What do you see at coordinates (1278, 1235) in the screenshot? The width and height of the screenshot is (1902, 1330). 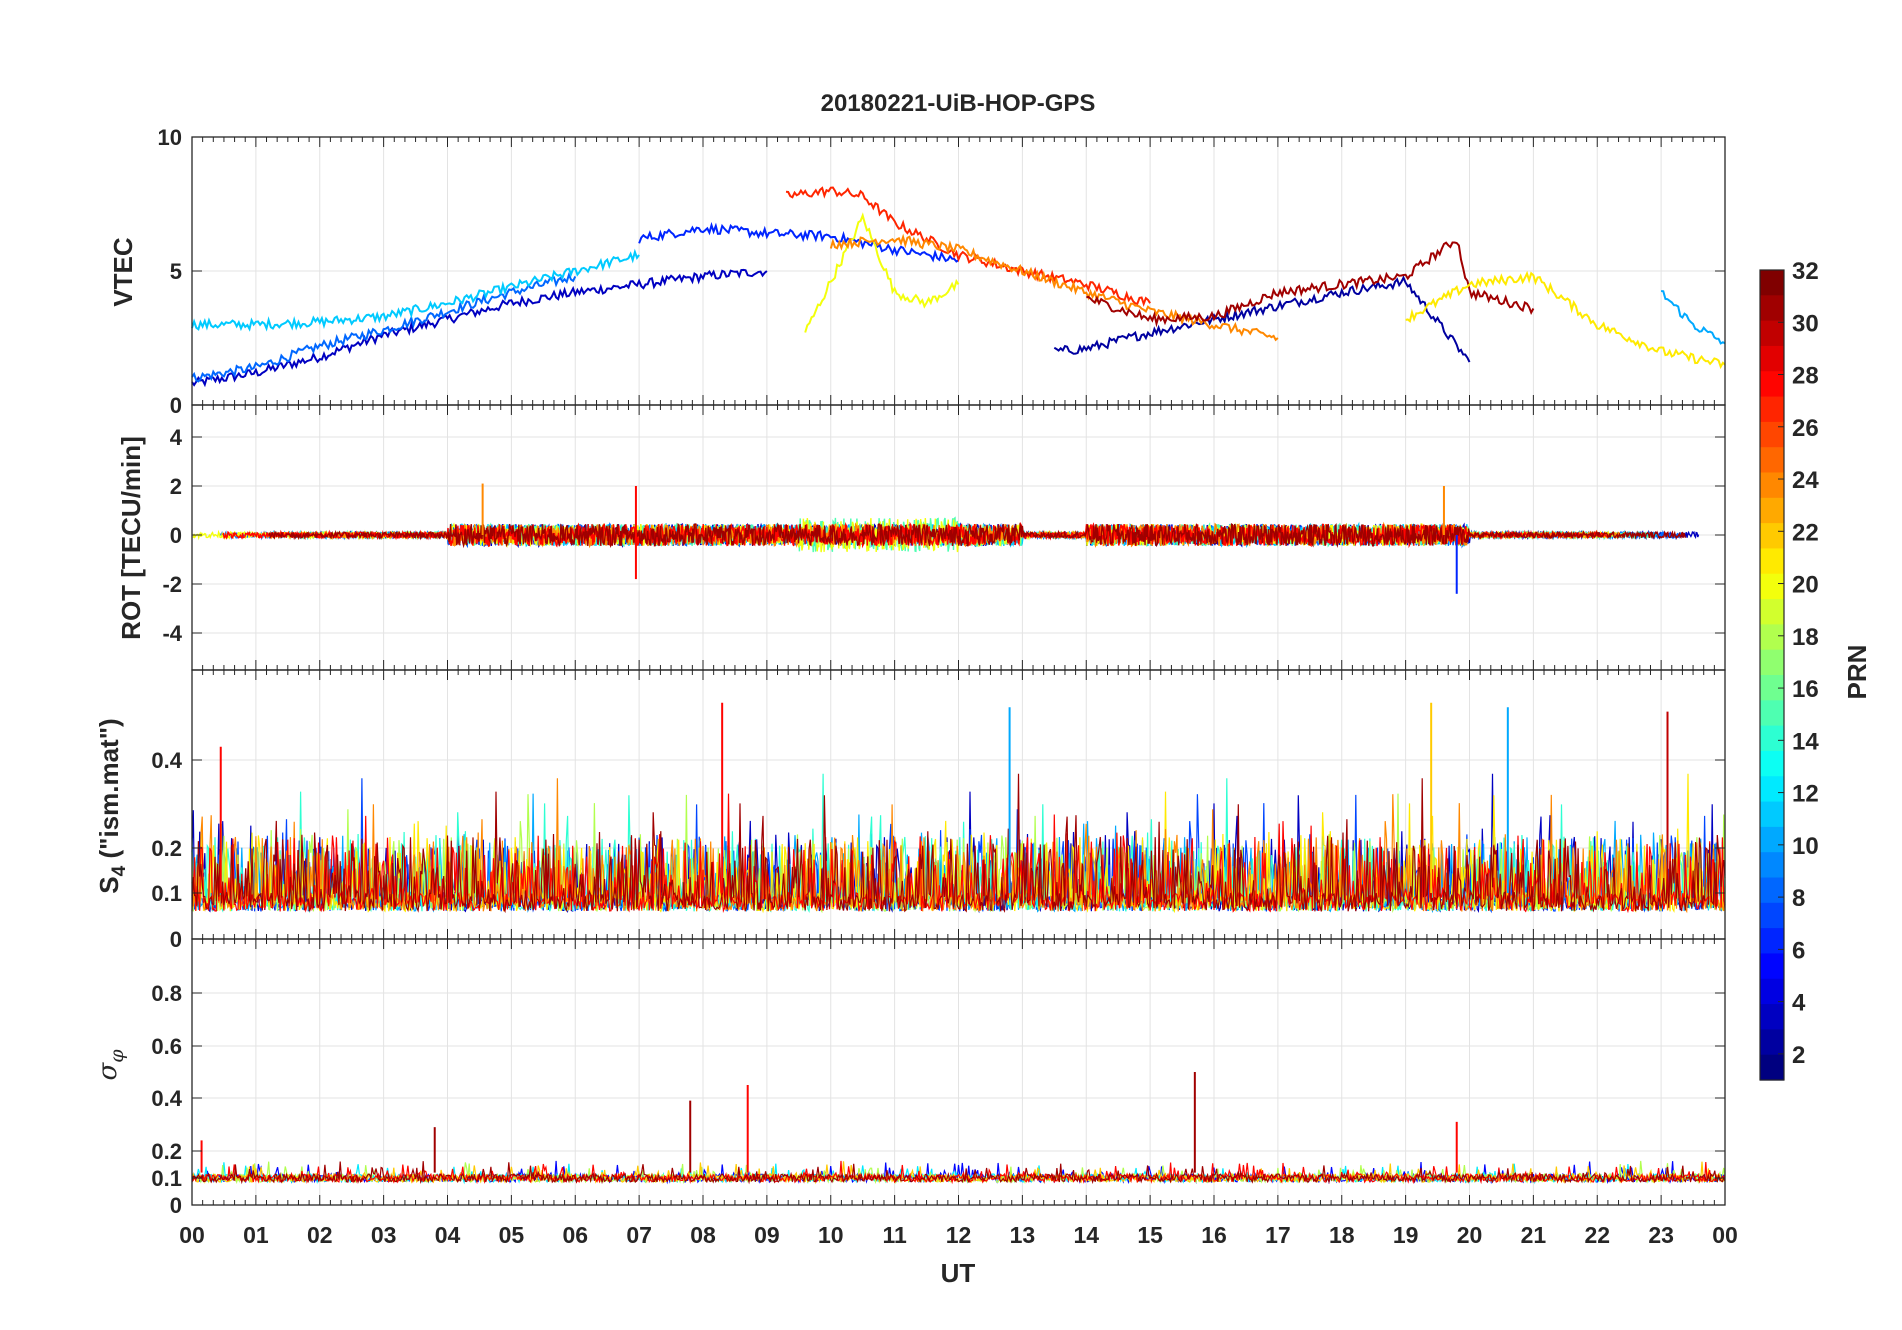 I see `x-tick-label: 17` at bounding box center [1278, 1235].